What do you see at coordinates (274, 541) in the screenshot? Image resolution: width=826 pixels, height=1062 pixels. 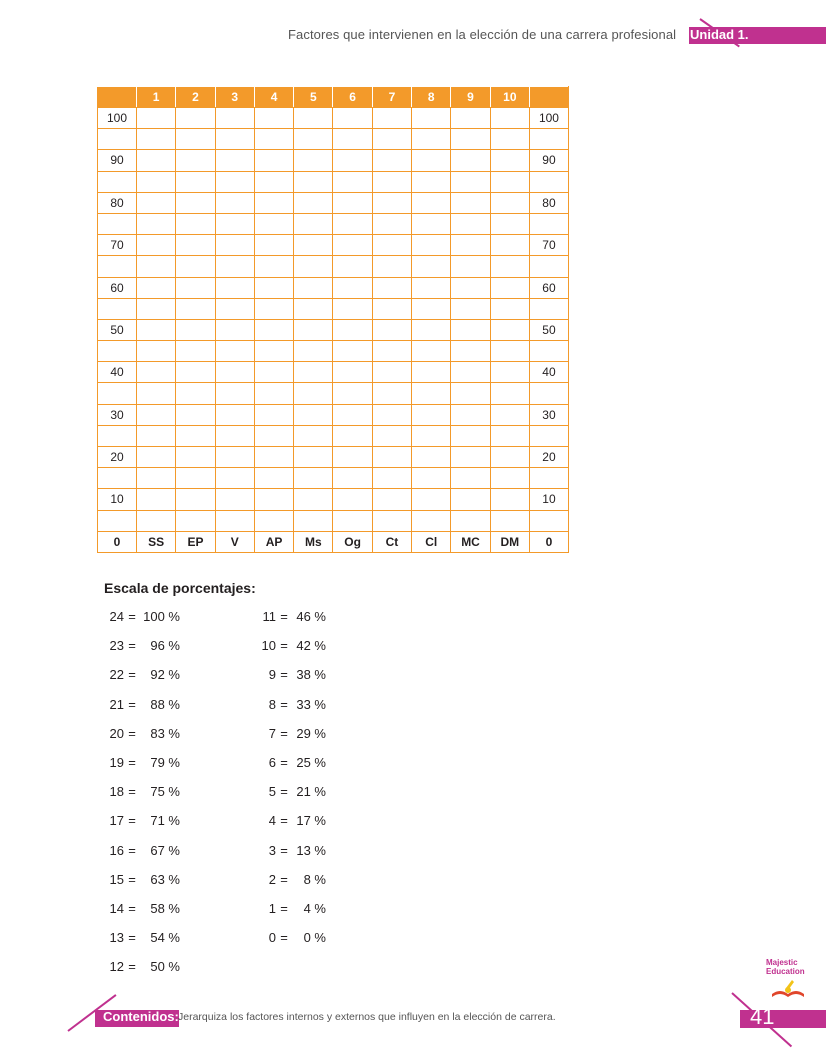 I see `grid-footer-cell: AP` at bounding box center [274, 541].